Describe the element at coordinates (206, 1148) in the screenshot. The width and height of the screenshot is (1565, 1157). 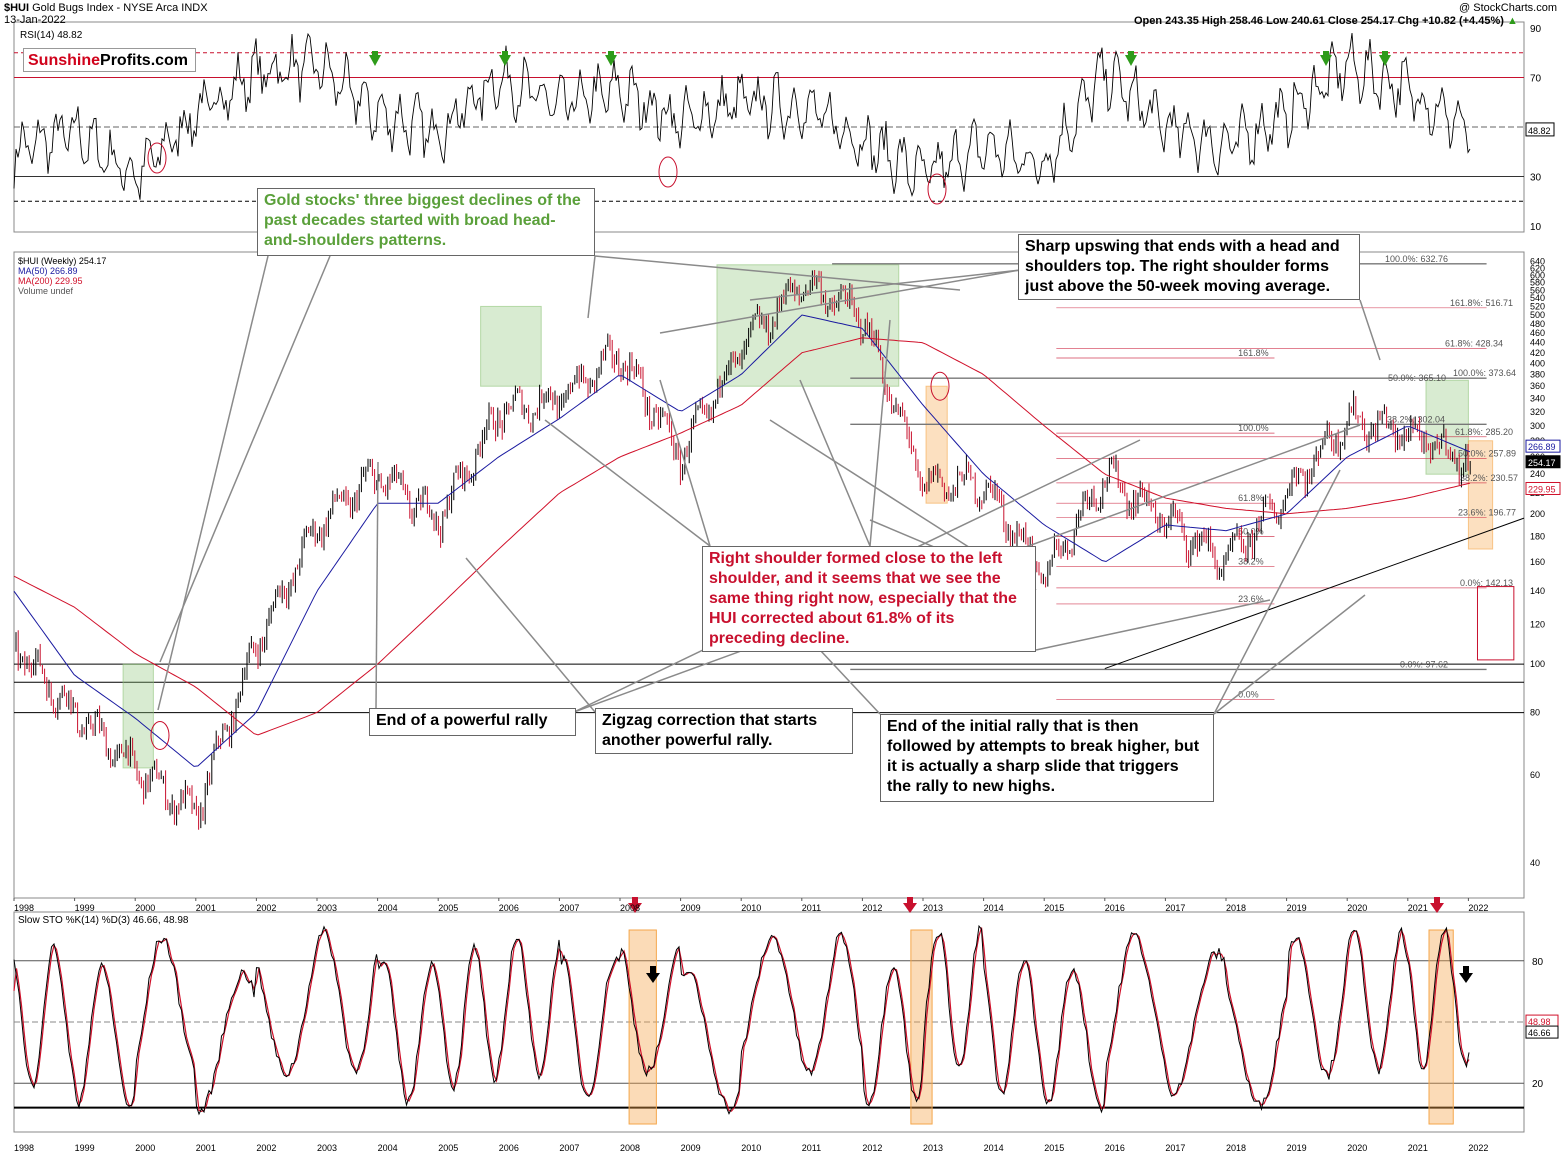
I see `x-tick-label-lower: 2001` at that location.